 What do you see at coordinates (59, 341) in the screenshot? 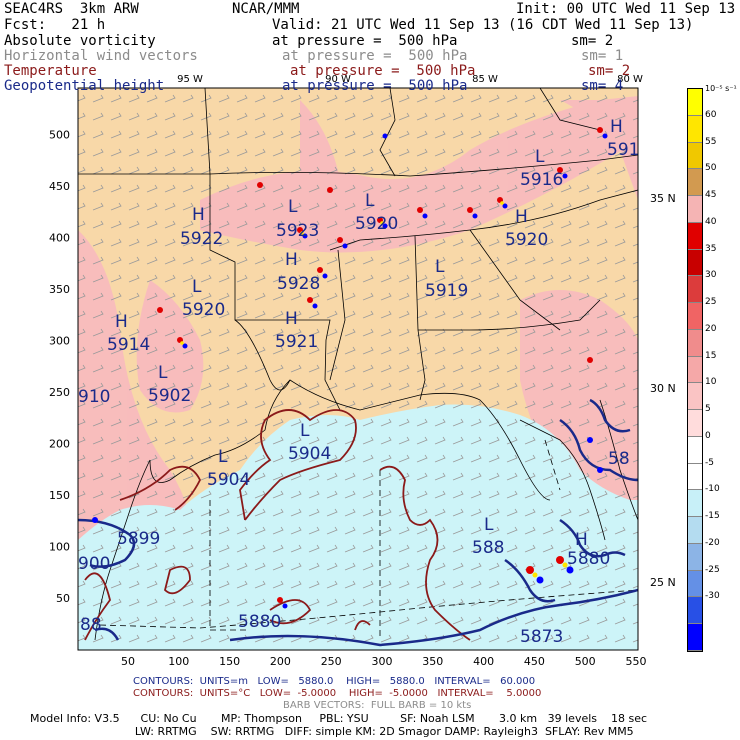
I see `y-tick-300: 300` at bounding box center [59, 341].